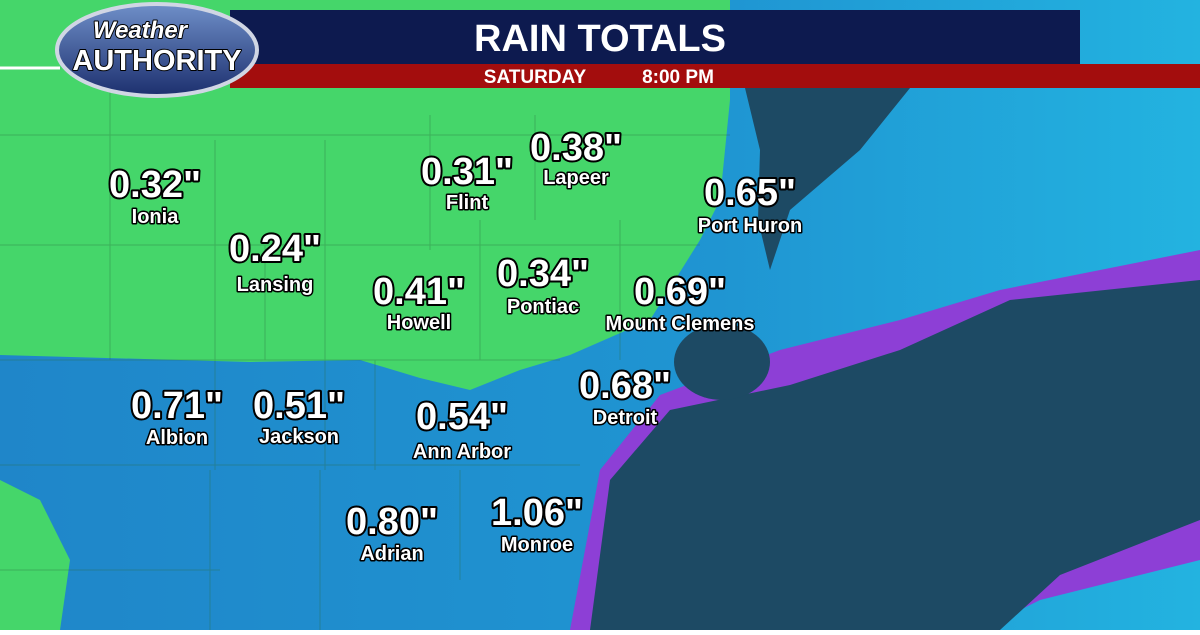 The width and height of the screenshot is (1200, 635). I want to click on rain-amount: 0.69", so click(680, 292).